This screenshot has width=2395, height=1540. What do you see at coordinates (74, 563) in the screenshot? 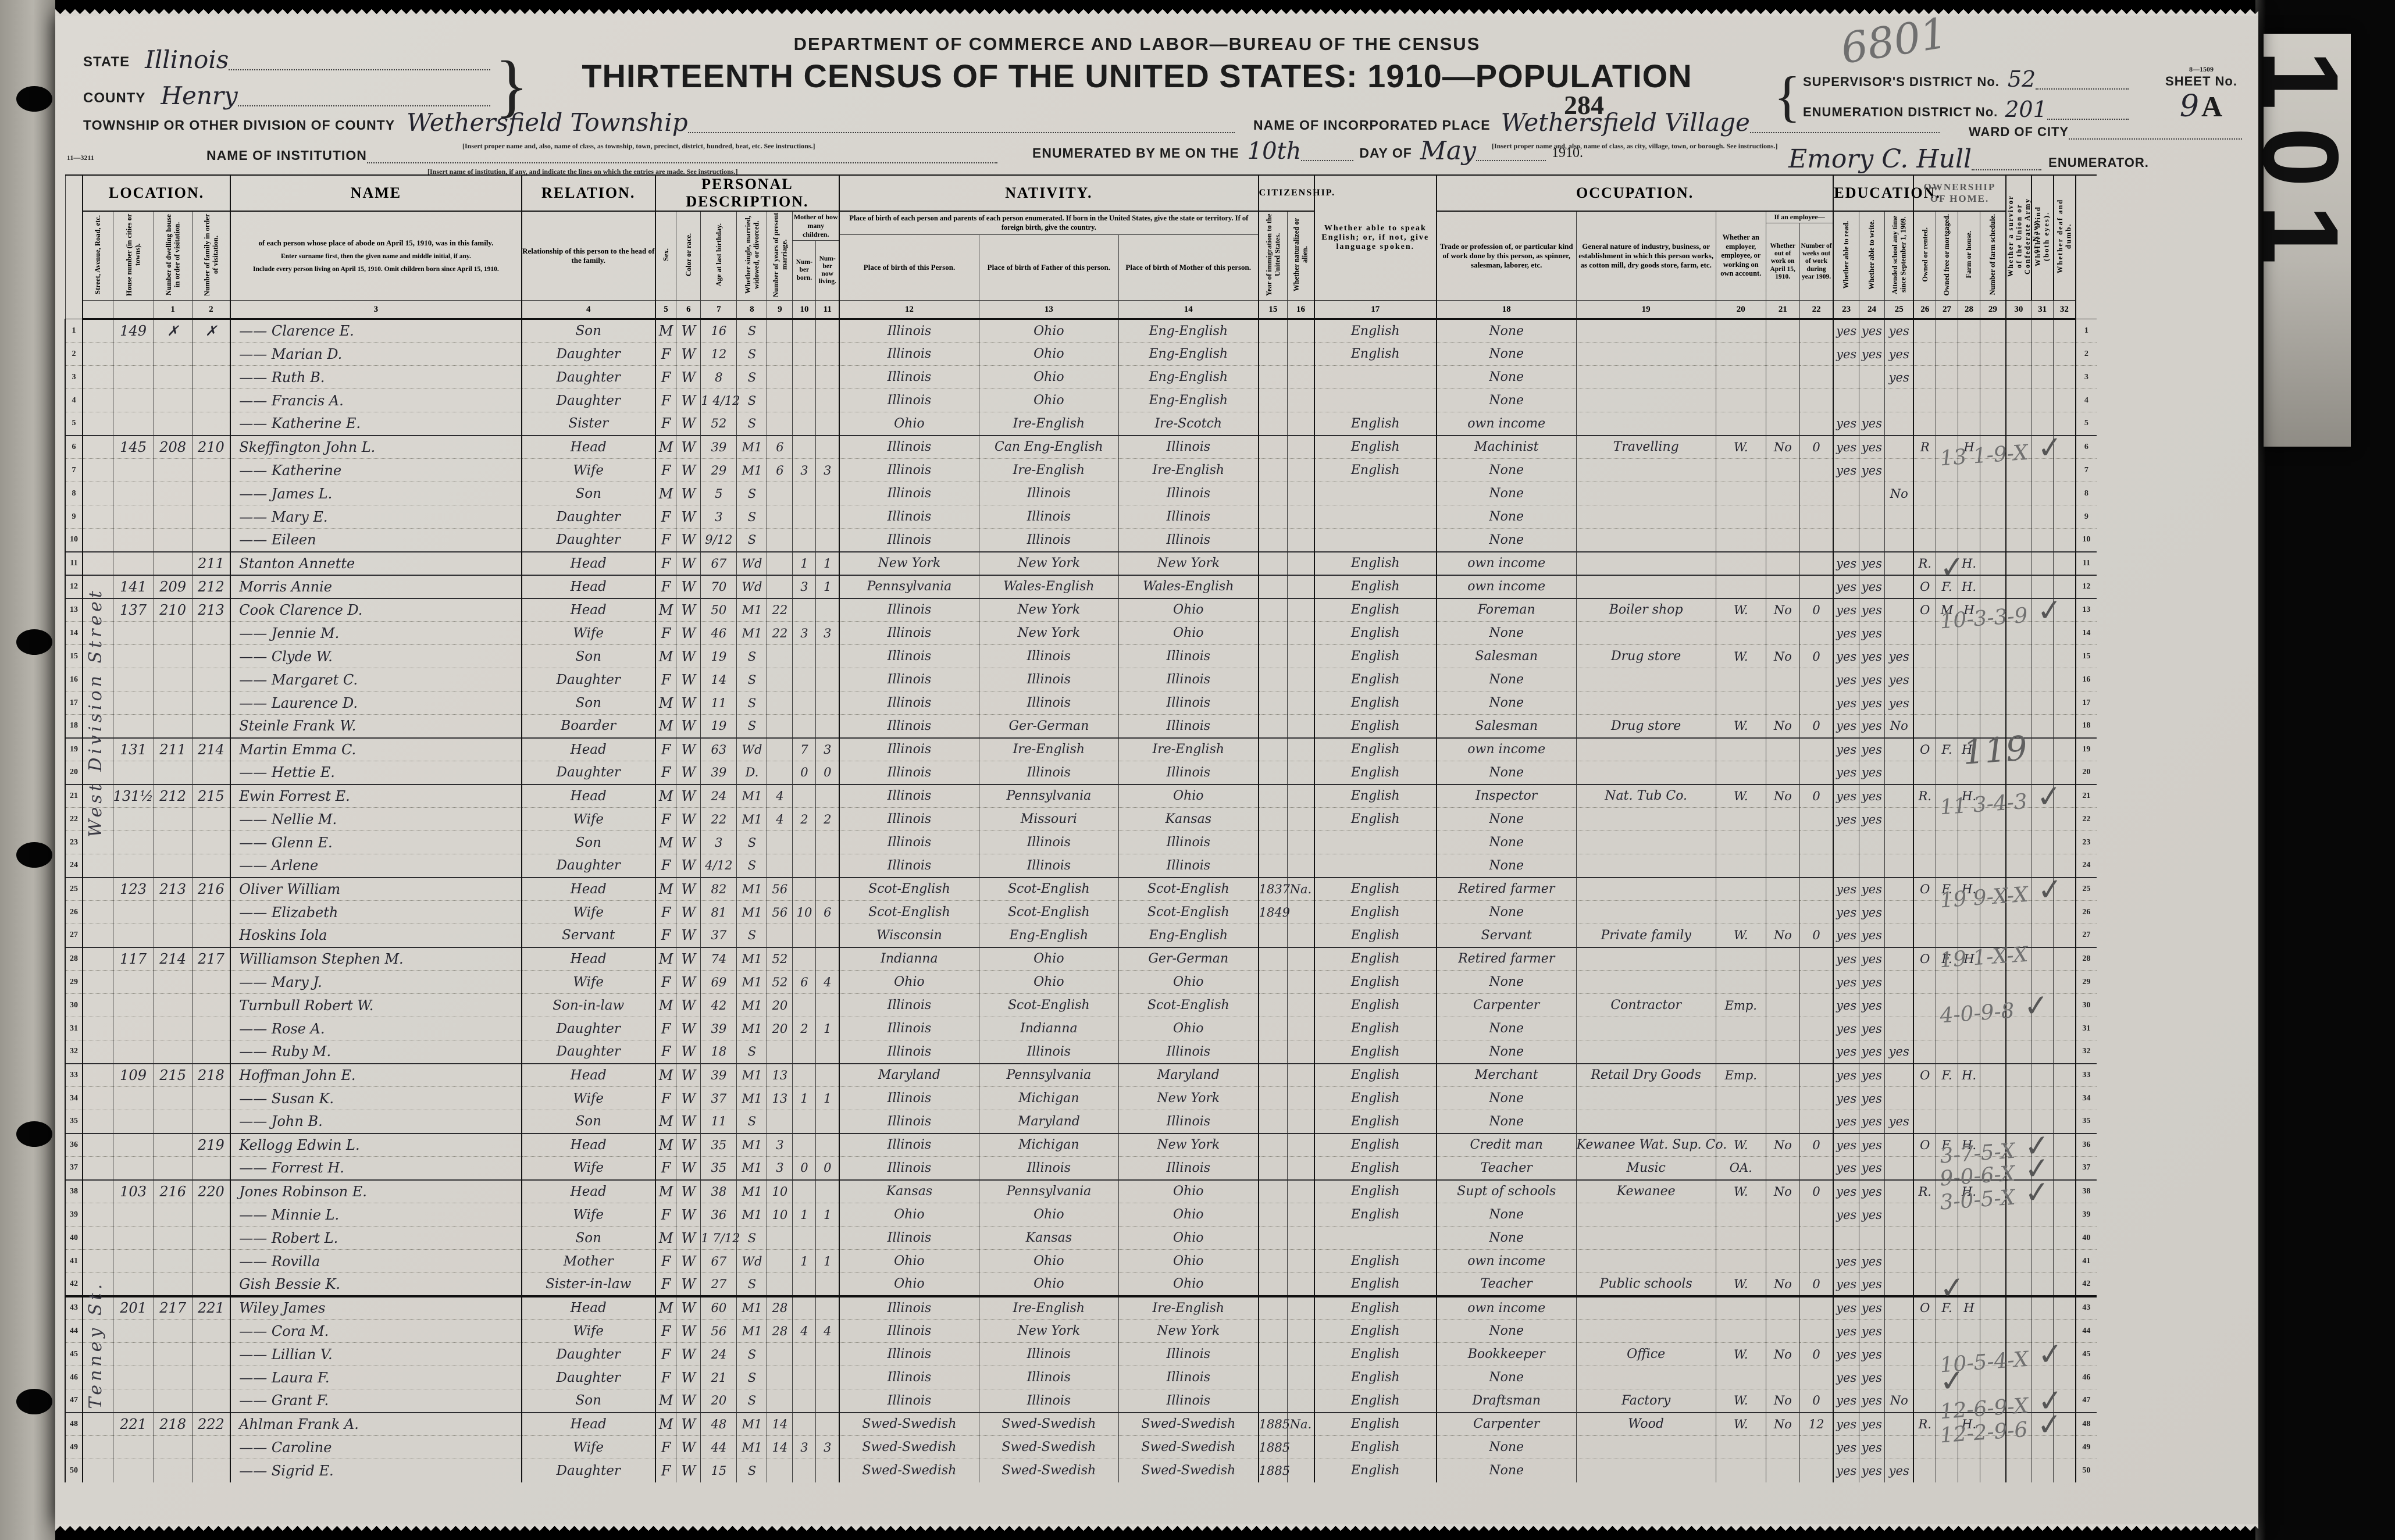
I see `line-number: 11` at bounding box center [74, 563].